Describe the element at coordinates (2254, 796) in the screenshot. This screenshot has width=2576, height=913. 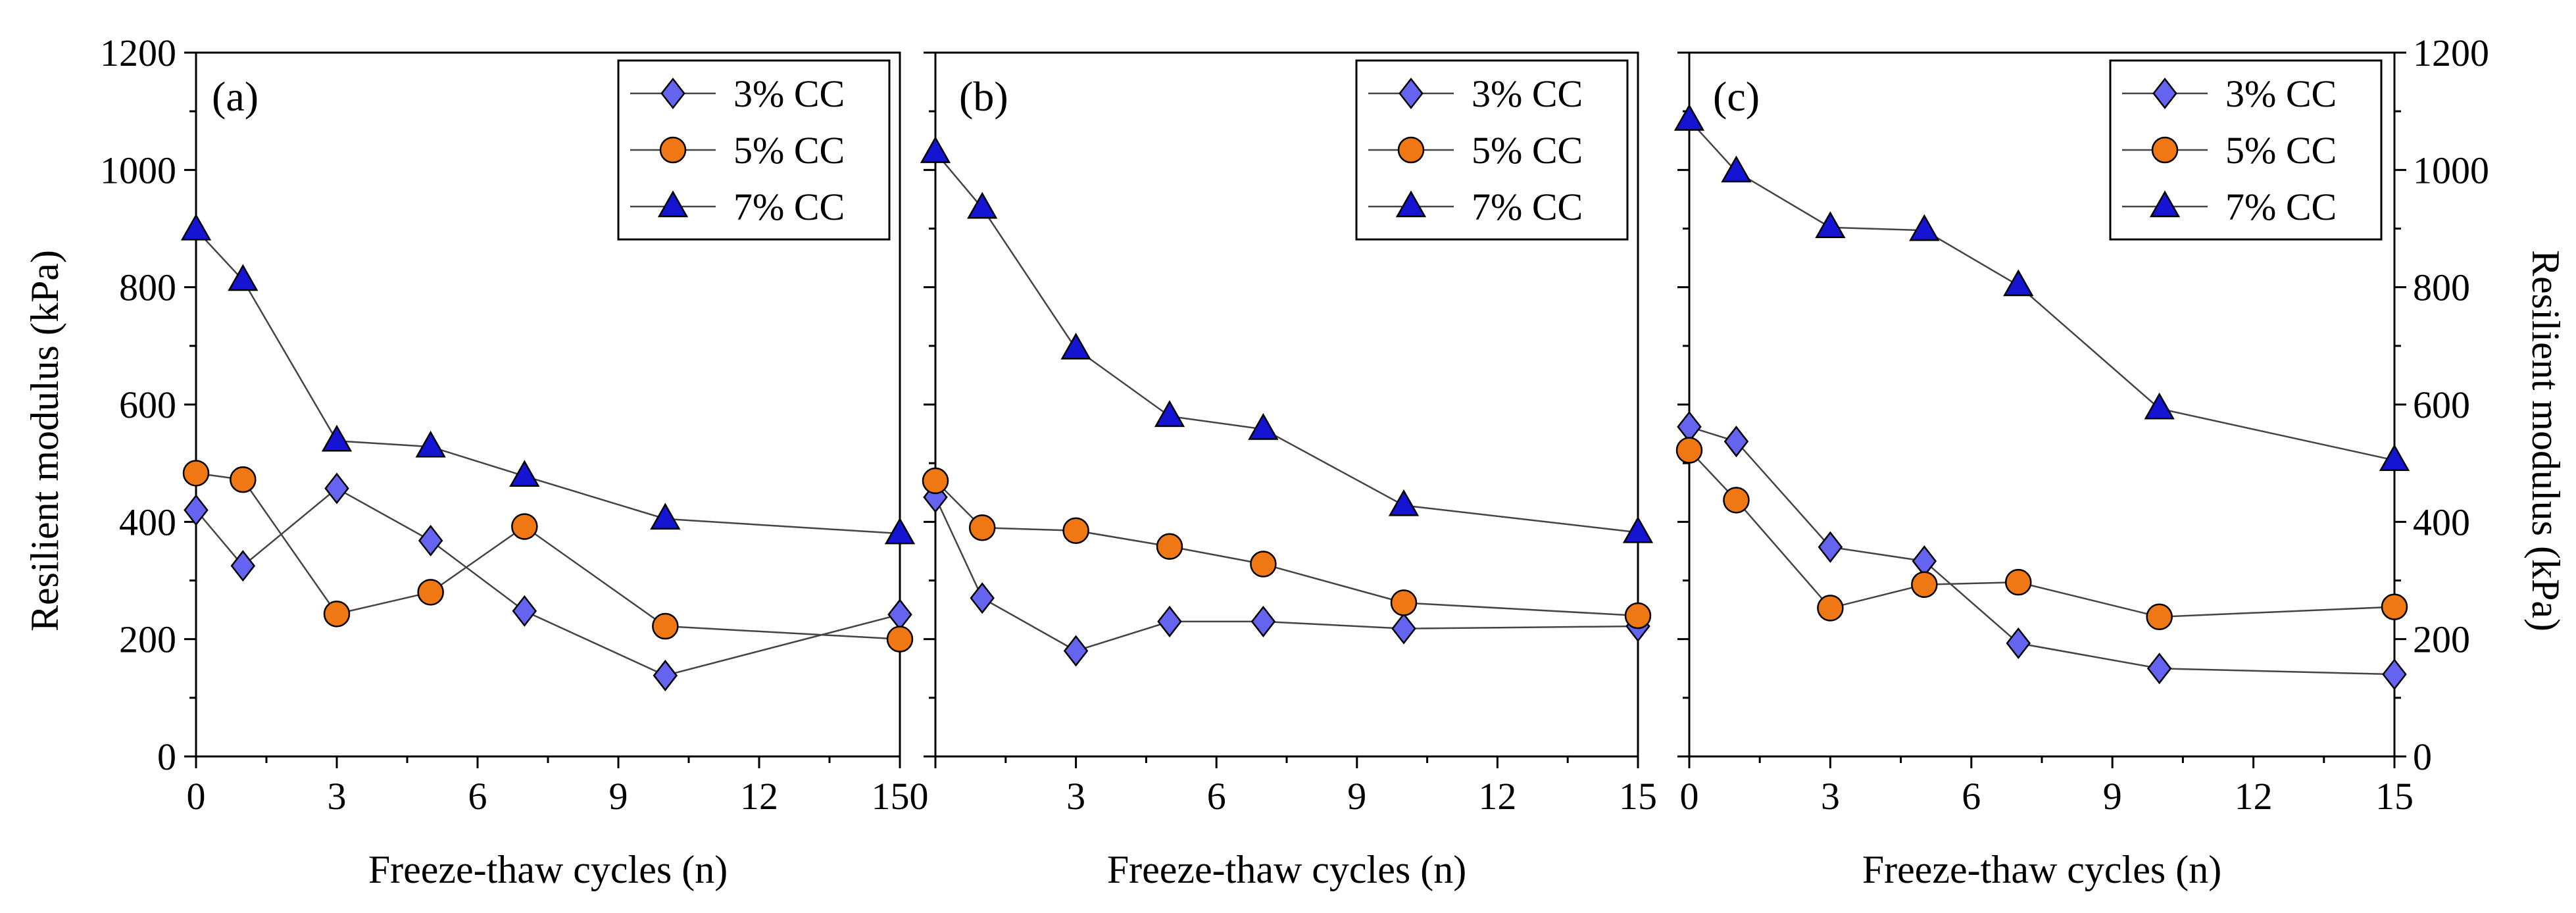
I see `x-tick-label-c-12: 12` at that location.